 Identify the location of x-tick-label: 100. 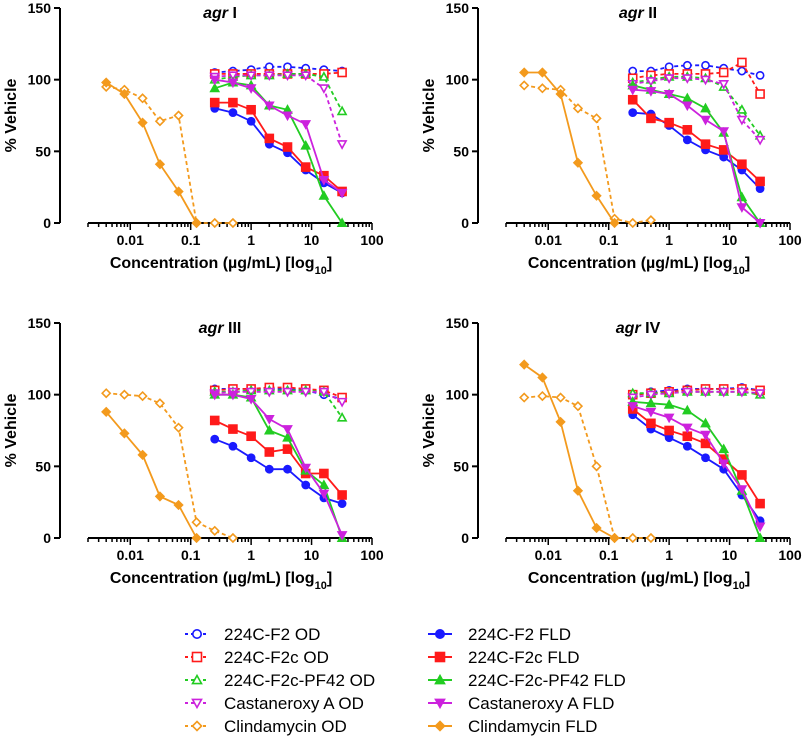
(790, 555).